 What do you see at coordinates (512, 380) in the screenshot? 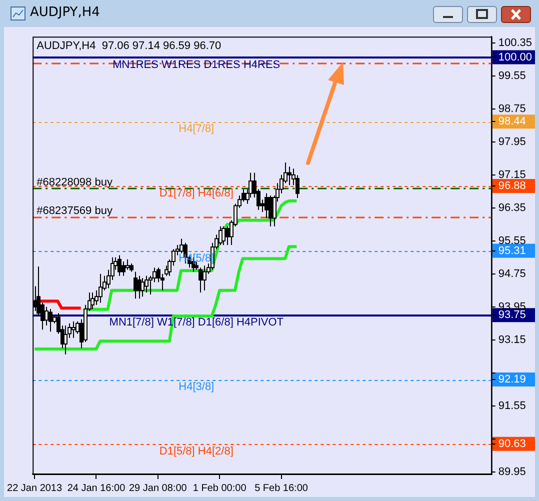
I see `y-tick-label: 92.19` at bounding box center [512, 380].